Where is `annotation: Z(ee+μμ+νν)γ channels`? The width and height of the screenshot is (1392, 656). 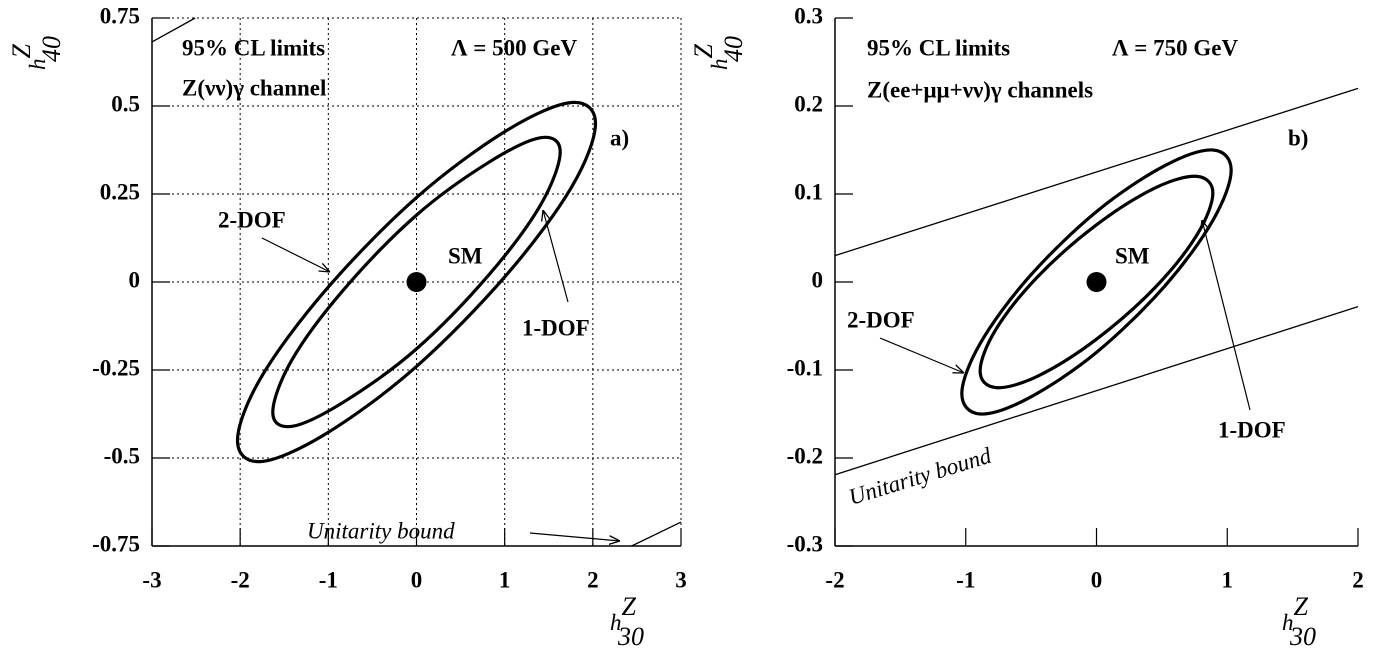
annotation: Z(ee+μμ+νν)γ channels is located at coordinates (980, 89).